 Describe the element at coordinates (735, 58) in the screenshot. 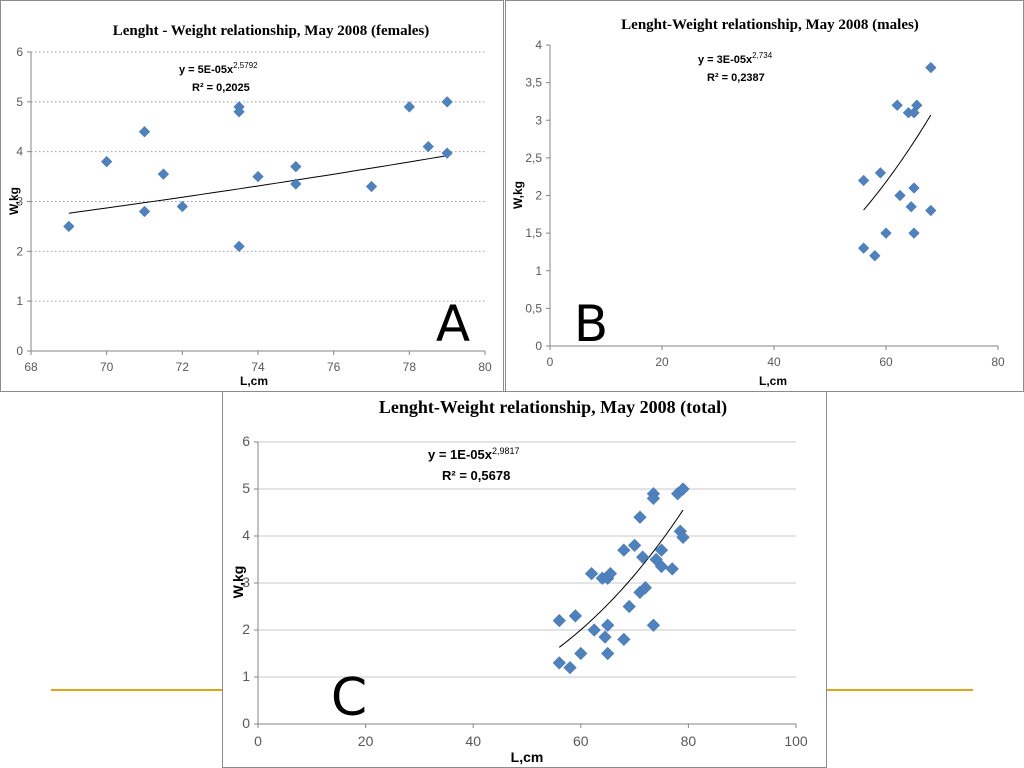

I see `trend-equation: y = 3E-05x2,734` at that location.